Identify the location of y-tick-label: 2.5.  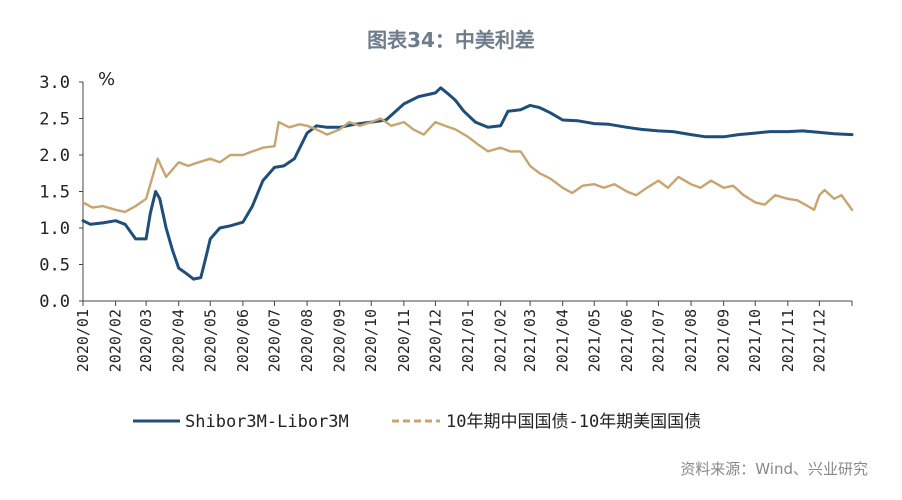
(54, 120).